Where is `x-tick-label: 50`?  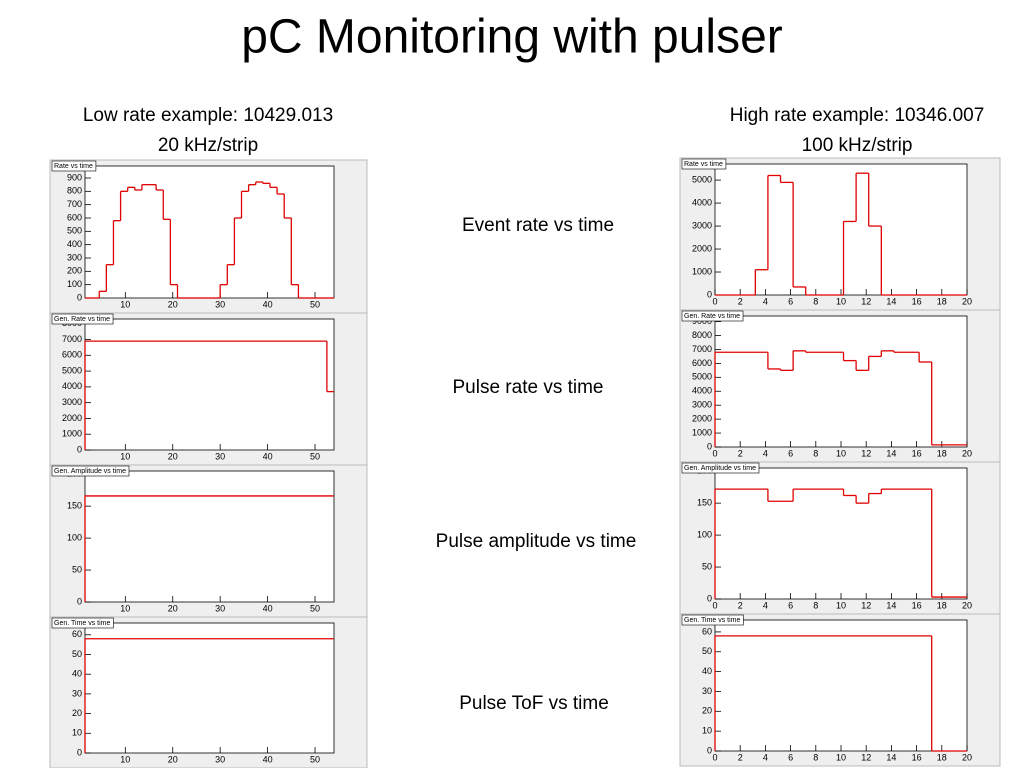 x-tick-label: 50 is located at coordinates (315, 456).